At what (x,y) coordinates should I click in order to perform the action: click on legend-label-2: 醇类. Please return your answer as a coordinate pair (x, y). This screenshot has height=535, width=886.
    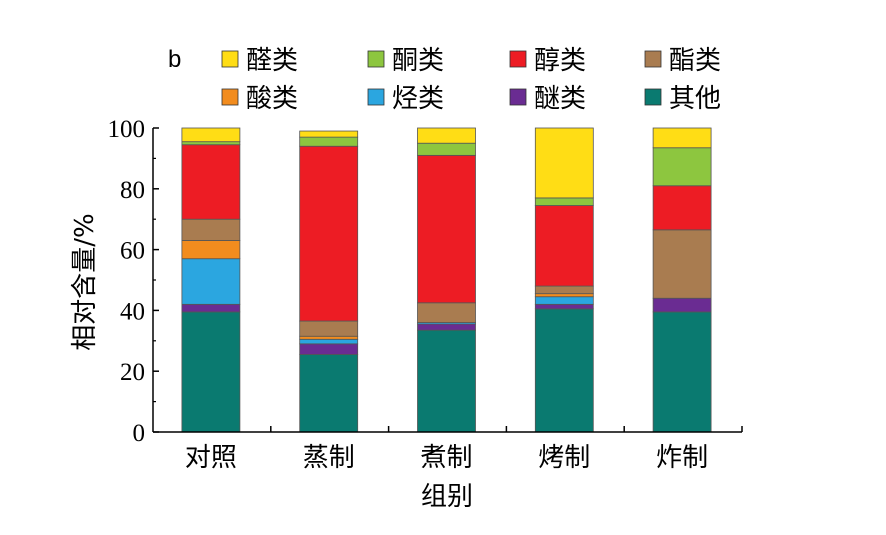
    Looking at the image, I should click on (560, 61).